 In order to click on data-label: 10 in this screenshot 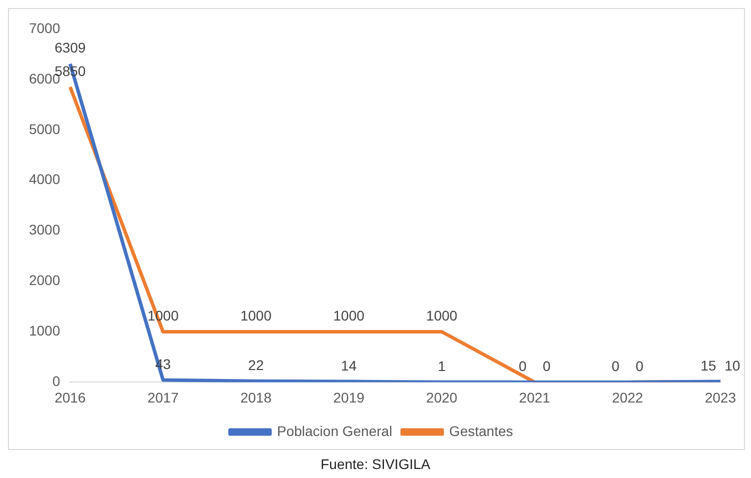, I will do `click(732, 366)`.